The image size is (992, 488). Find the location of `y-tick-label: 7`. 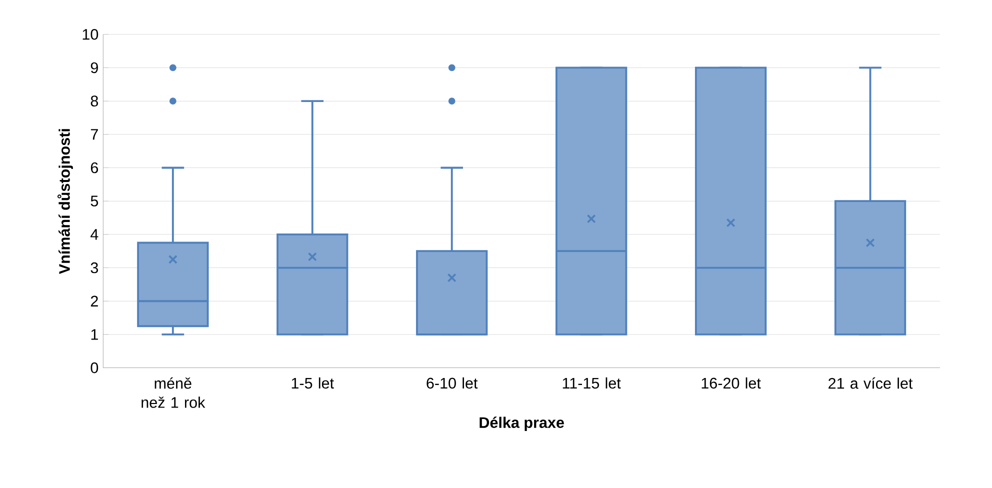

y-tick-label: 7 is located at coordinates (94, 134).